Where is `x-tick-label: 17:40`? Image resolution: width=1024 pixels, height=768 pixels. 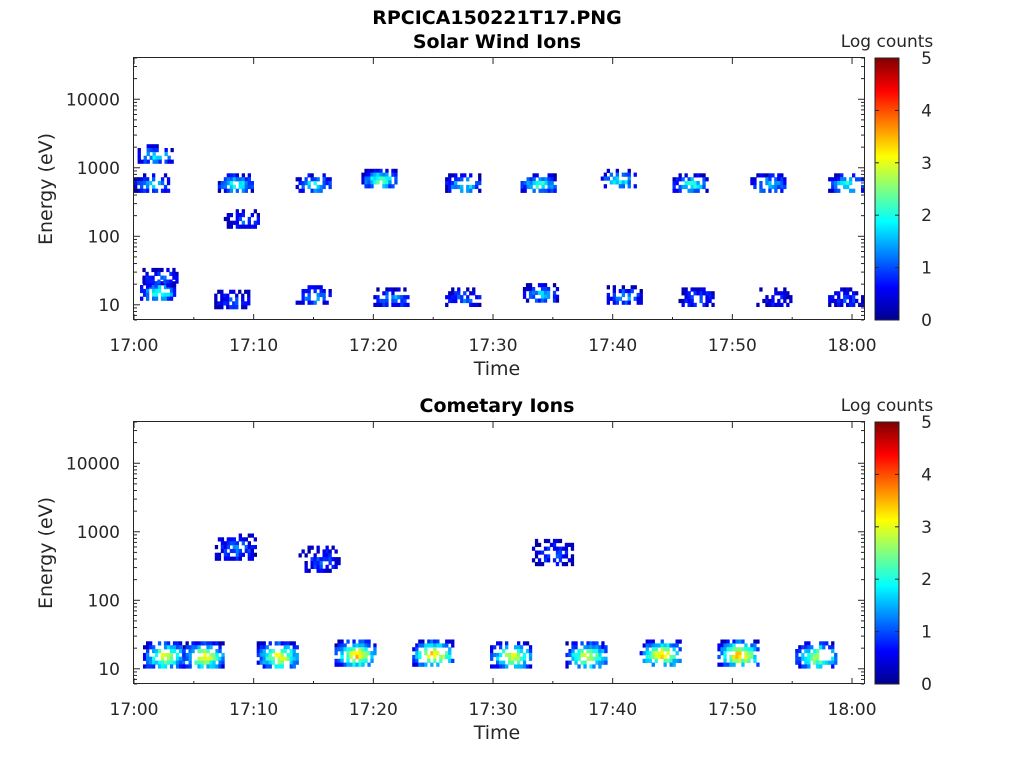
x-tick-label: 17:40 is located at coordinates (612, 710).